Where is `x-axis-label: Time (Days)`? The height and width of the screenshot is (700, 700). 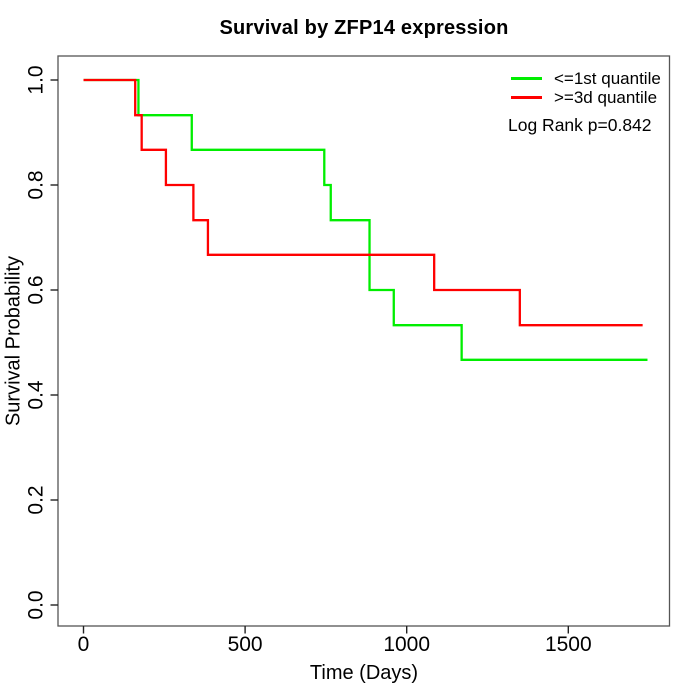 x-axis-label: Time (Days) is located at coordinates (364, 673).